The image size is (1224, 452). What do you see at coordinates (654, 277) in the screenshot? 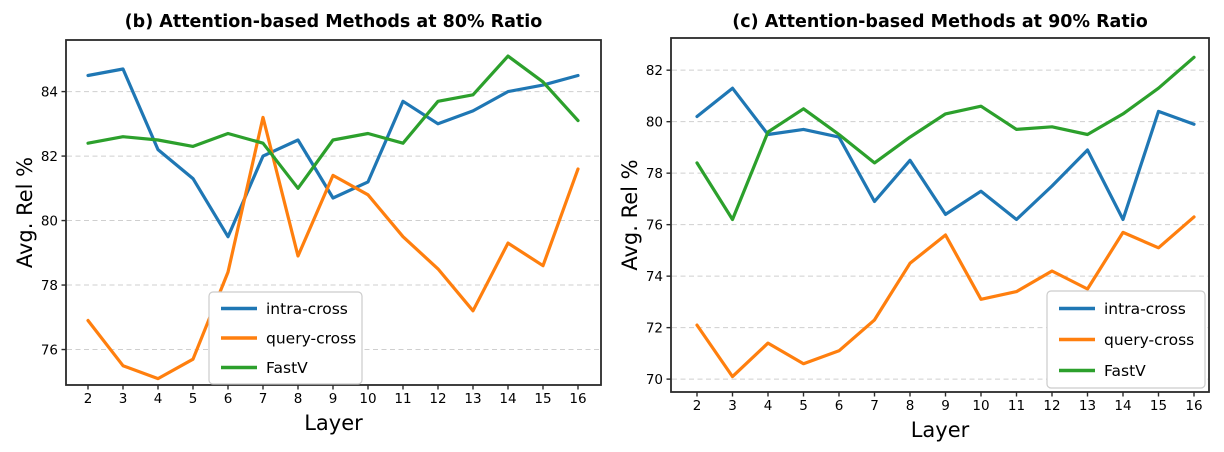
I see `y-tick-label: 74` at bounding box center [654, 277].